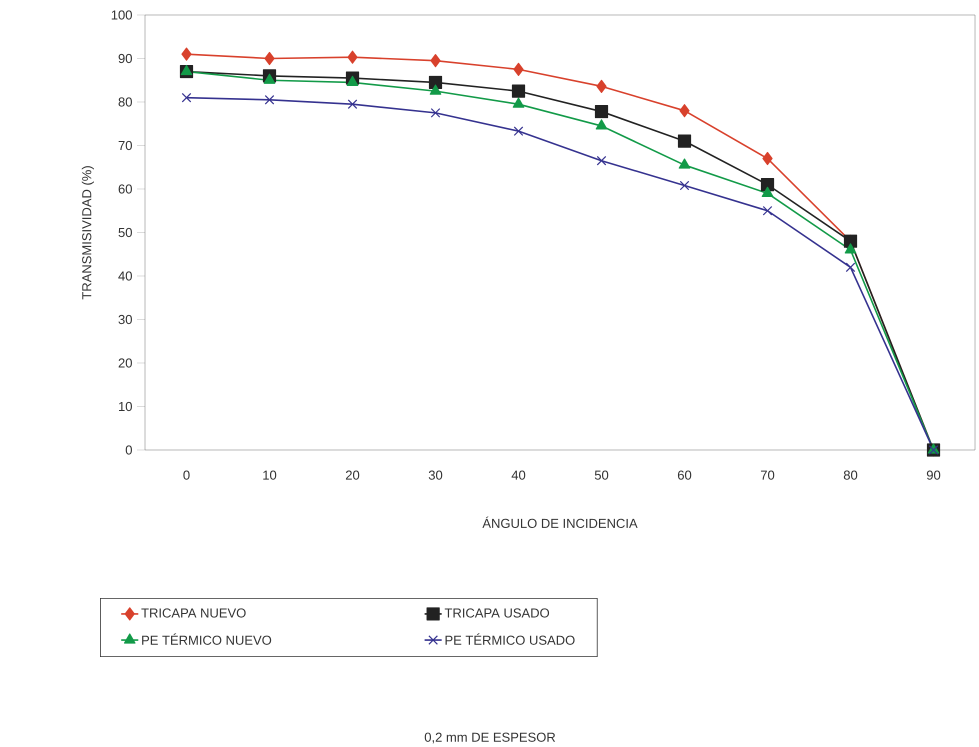 The height and width of the screenshot is (747, 979). Describe the element at coordinates (560, 522) in the screenshot. I see `x-axis-title: ÁNGULO DE INCIDENCIA` at that location.